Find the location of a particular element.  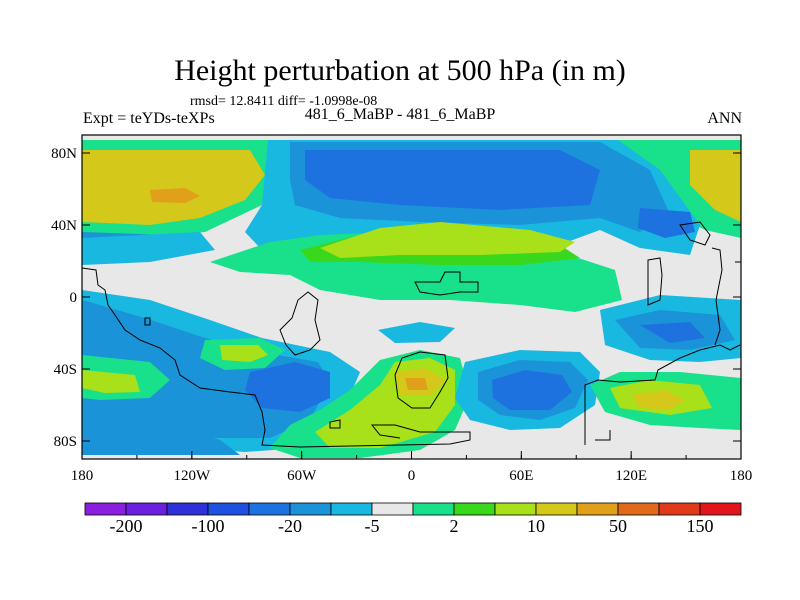

x-tick-label: 120E is located at coordinates (631, 476).